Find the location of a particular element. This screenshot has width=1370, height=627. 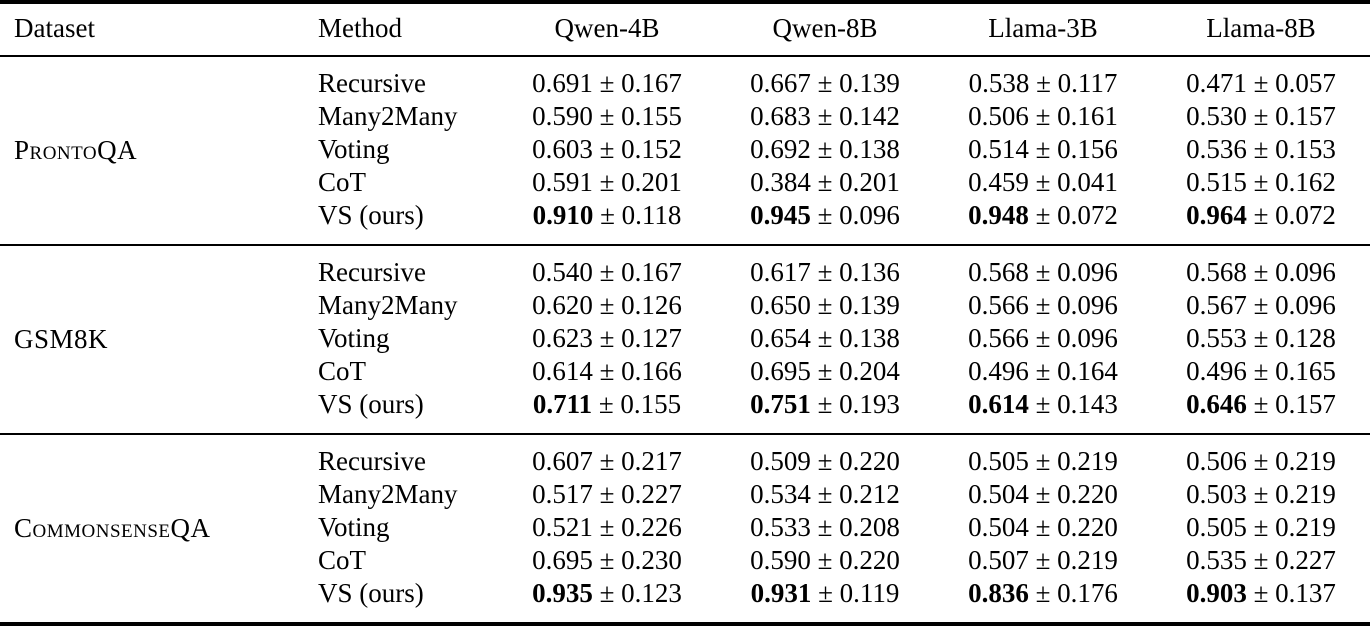

score-cell: 0.964 ± 0.072 is located at coordinates (1261, 215).